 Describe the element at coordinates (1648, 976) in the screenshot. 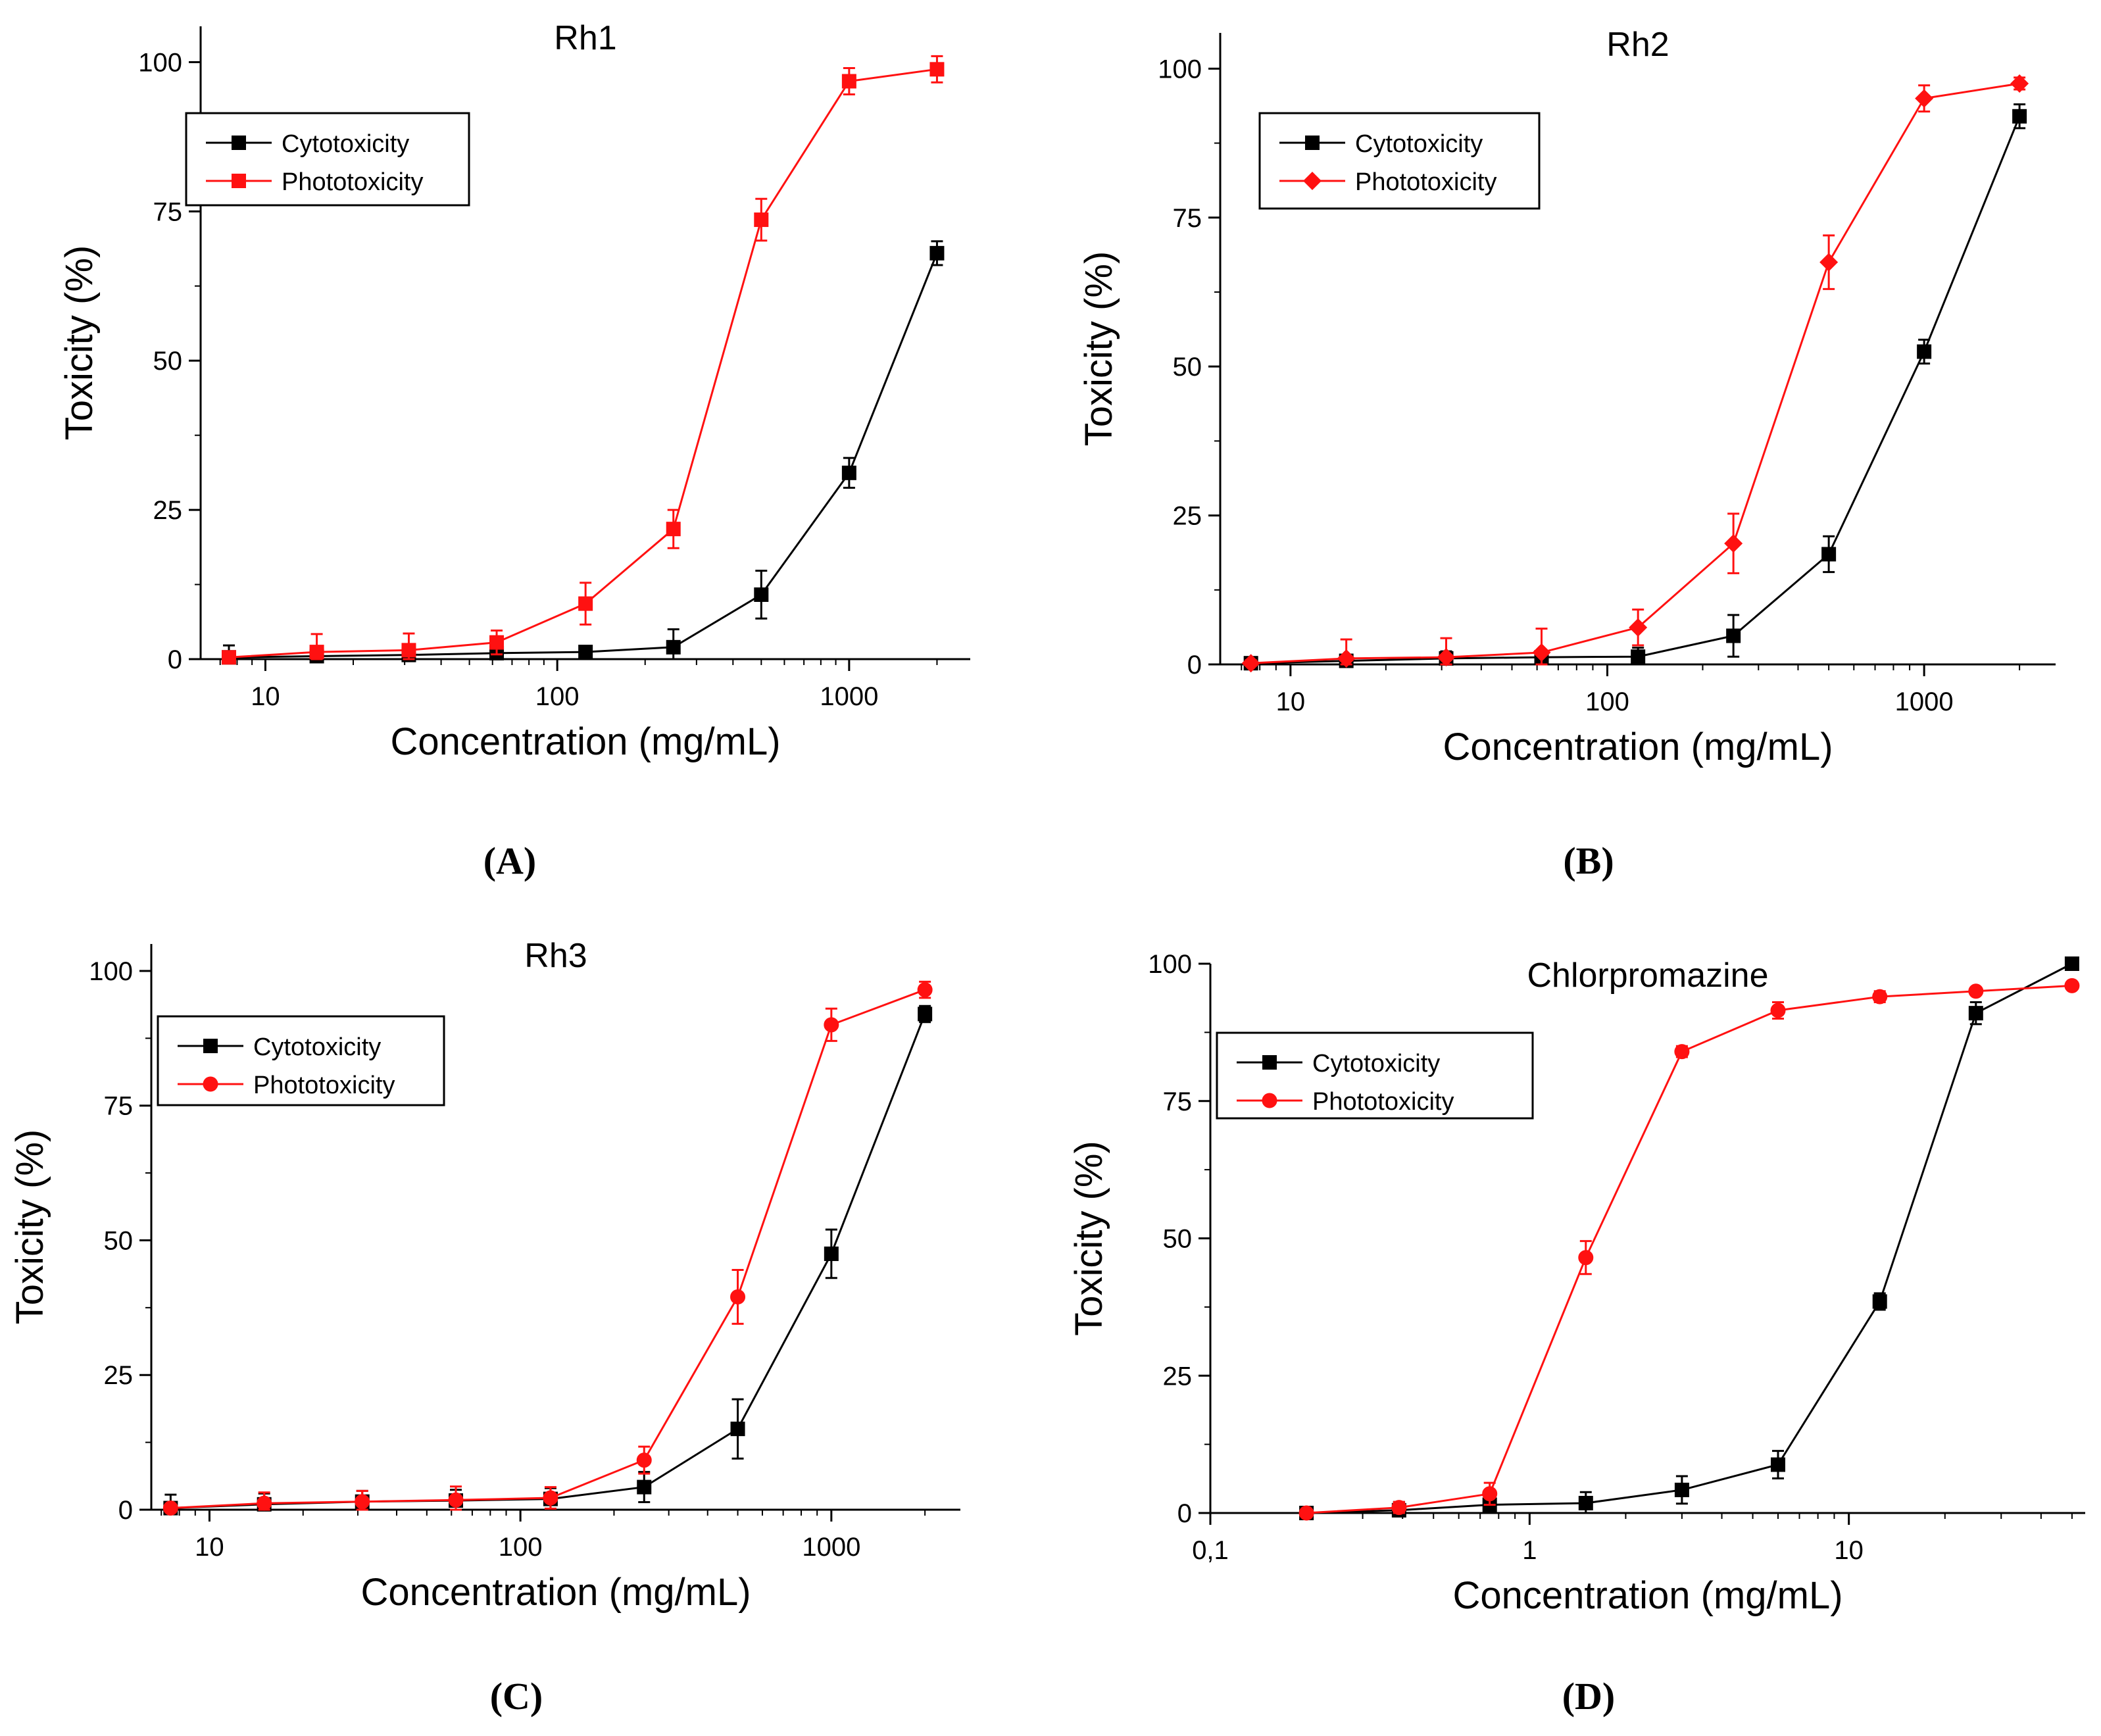

I see `chart-4-title: Chlorpromazine` at that location.